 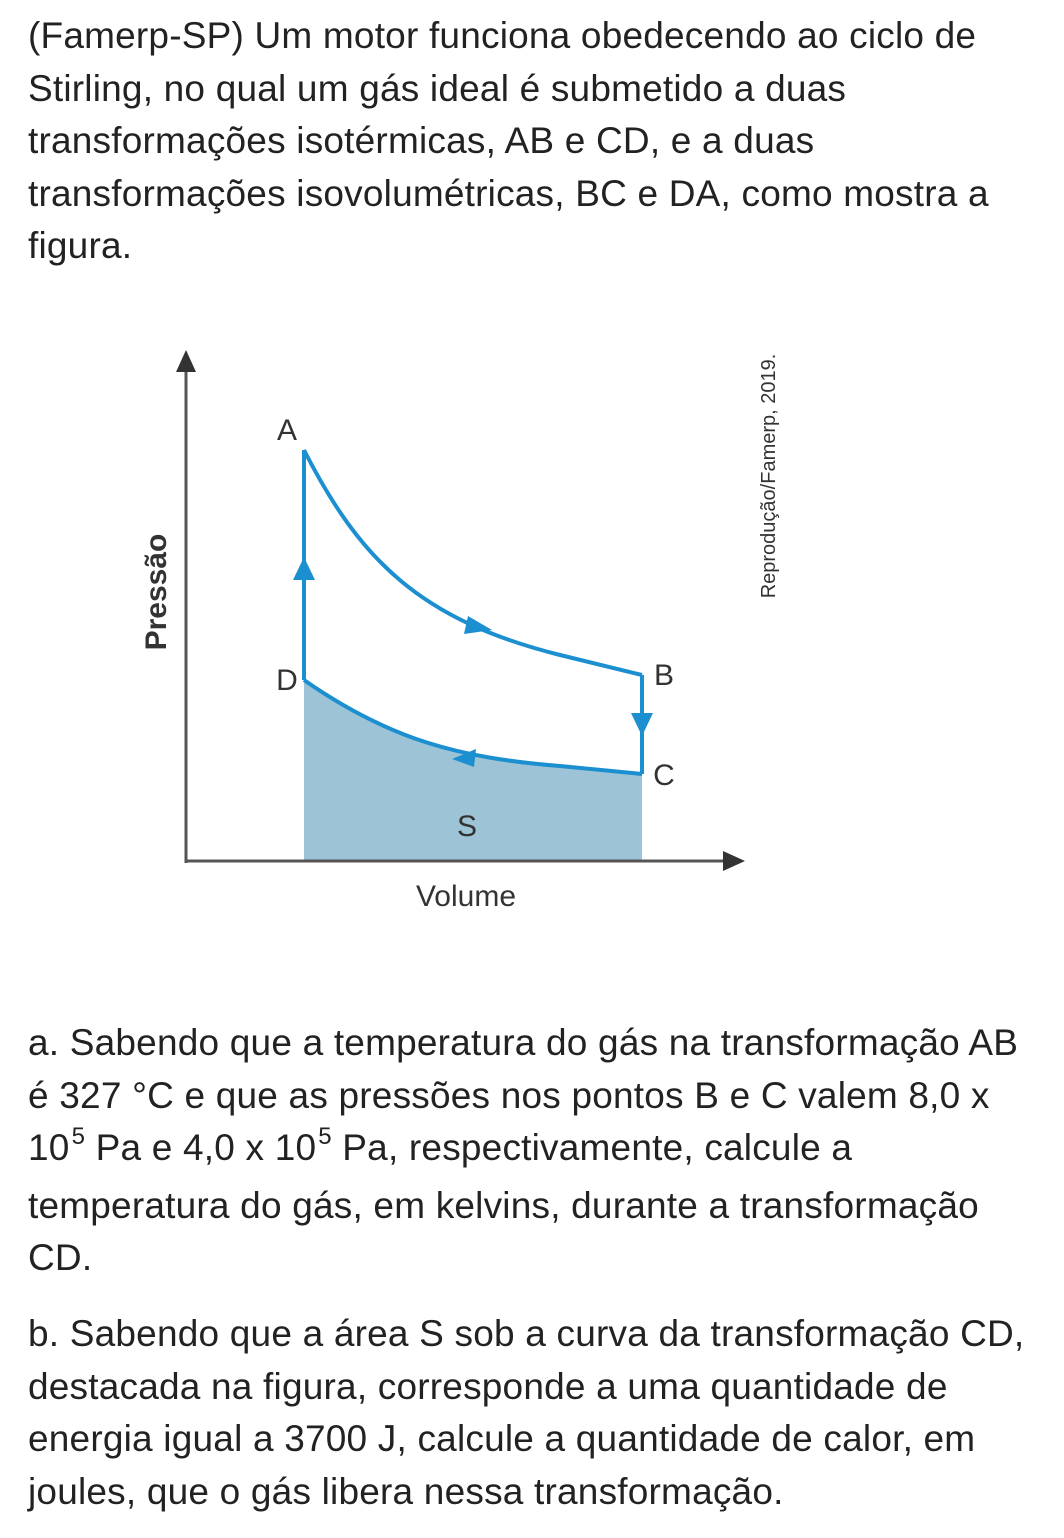 I want to click on y-axis-label: Pressão, so click(x=156, y=592).